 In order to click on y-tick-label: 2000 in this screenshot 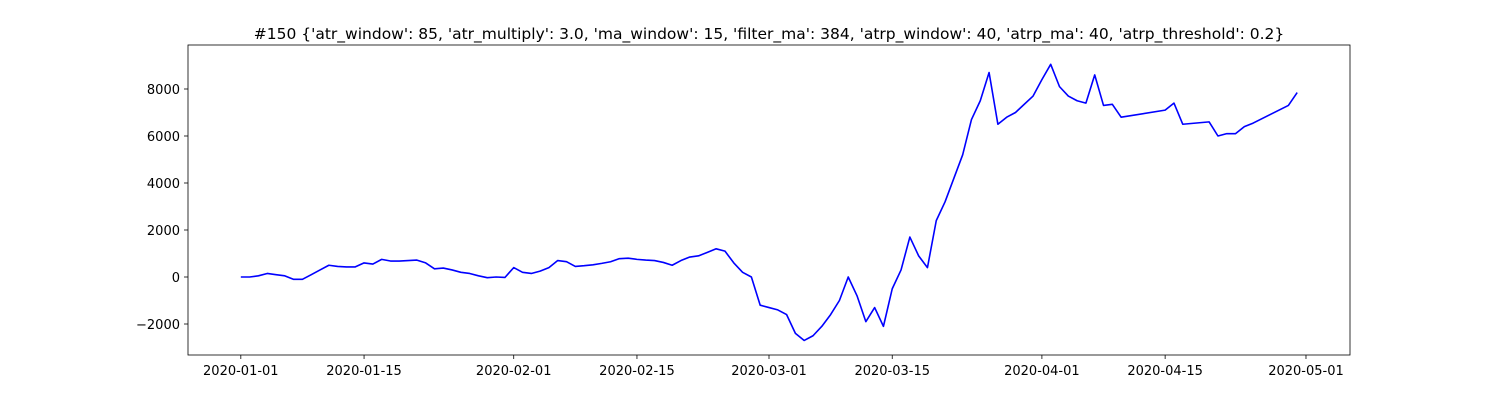, I will do `click(163, 231)`.